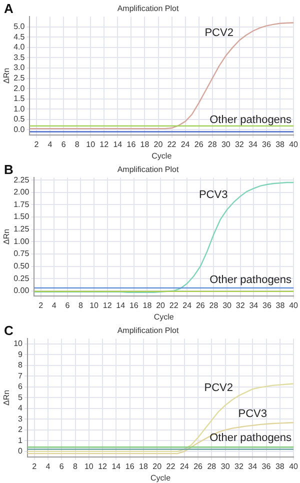  Describe the element at coordinates (22, 229) in the screenshot. I see `y-tick-label: 1.25` at that location.